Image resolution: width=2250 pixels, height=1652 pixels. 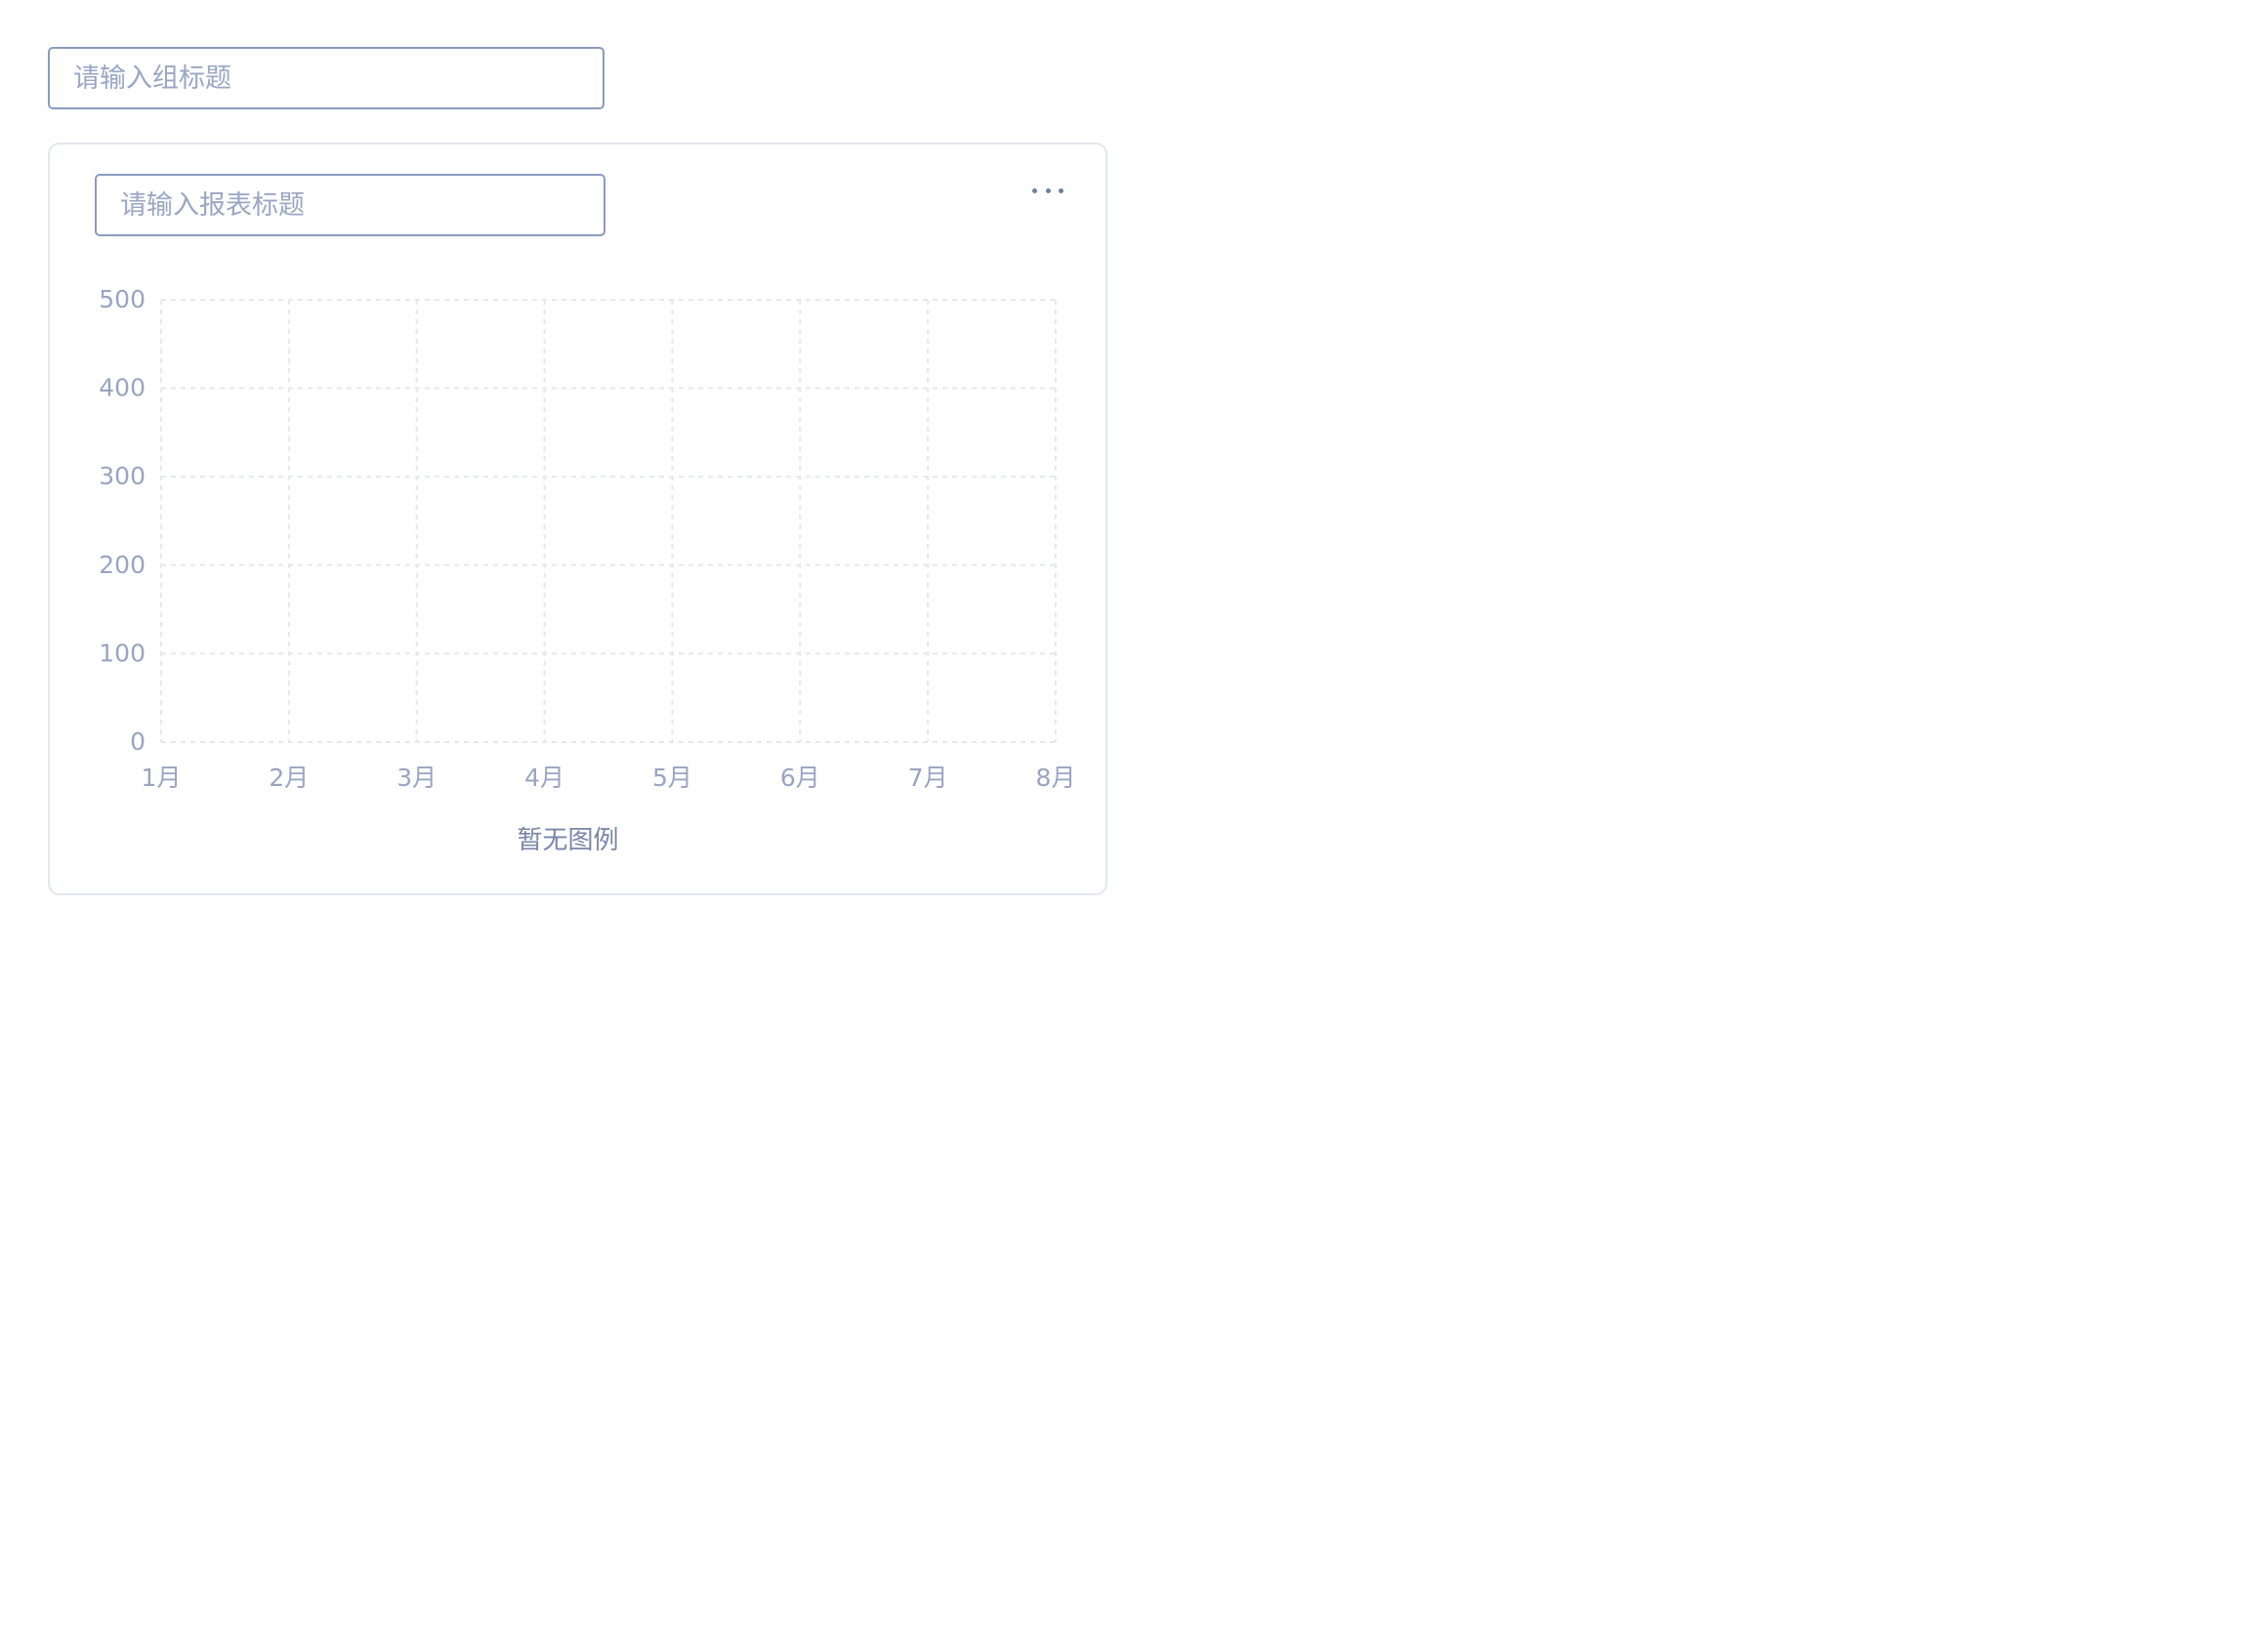 What do you see at coordinates (672, 778) in the screenshot?
I see `x-tick-label: 5月` at bounding box center [672, 778].